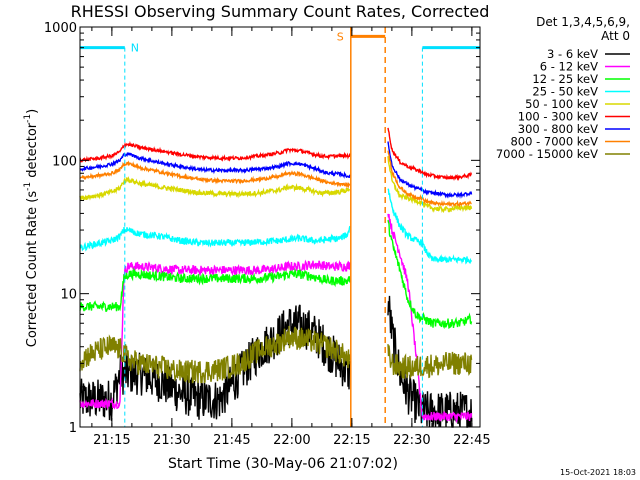 The height and width of the screenshot is (480, 640). Describe the element at coordinates (569, 67) in the screenshot. I see `legend-label: 6 - 12 keV` at that location.